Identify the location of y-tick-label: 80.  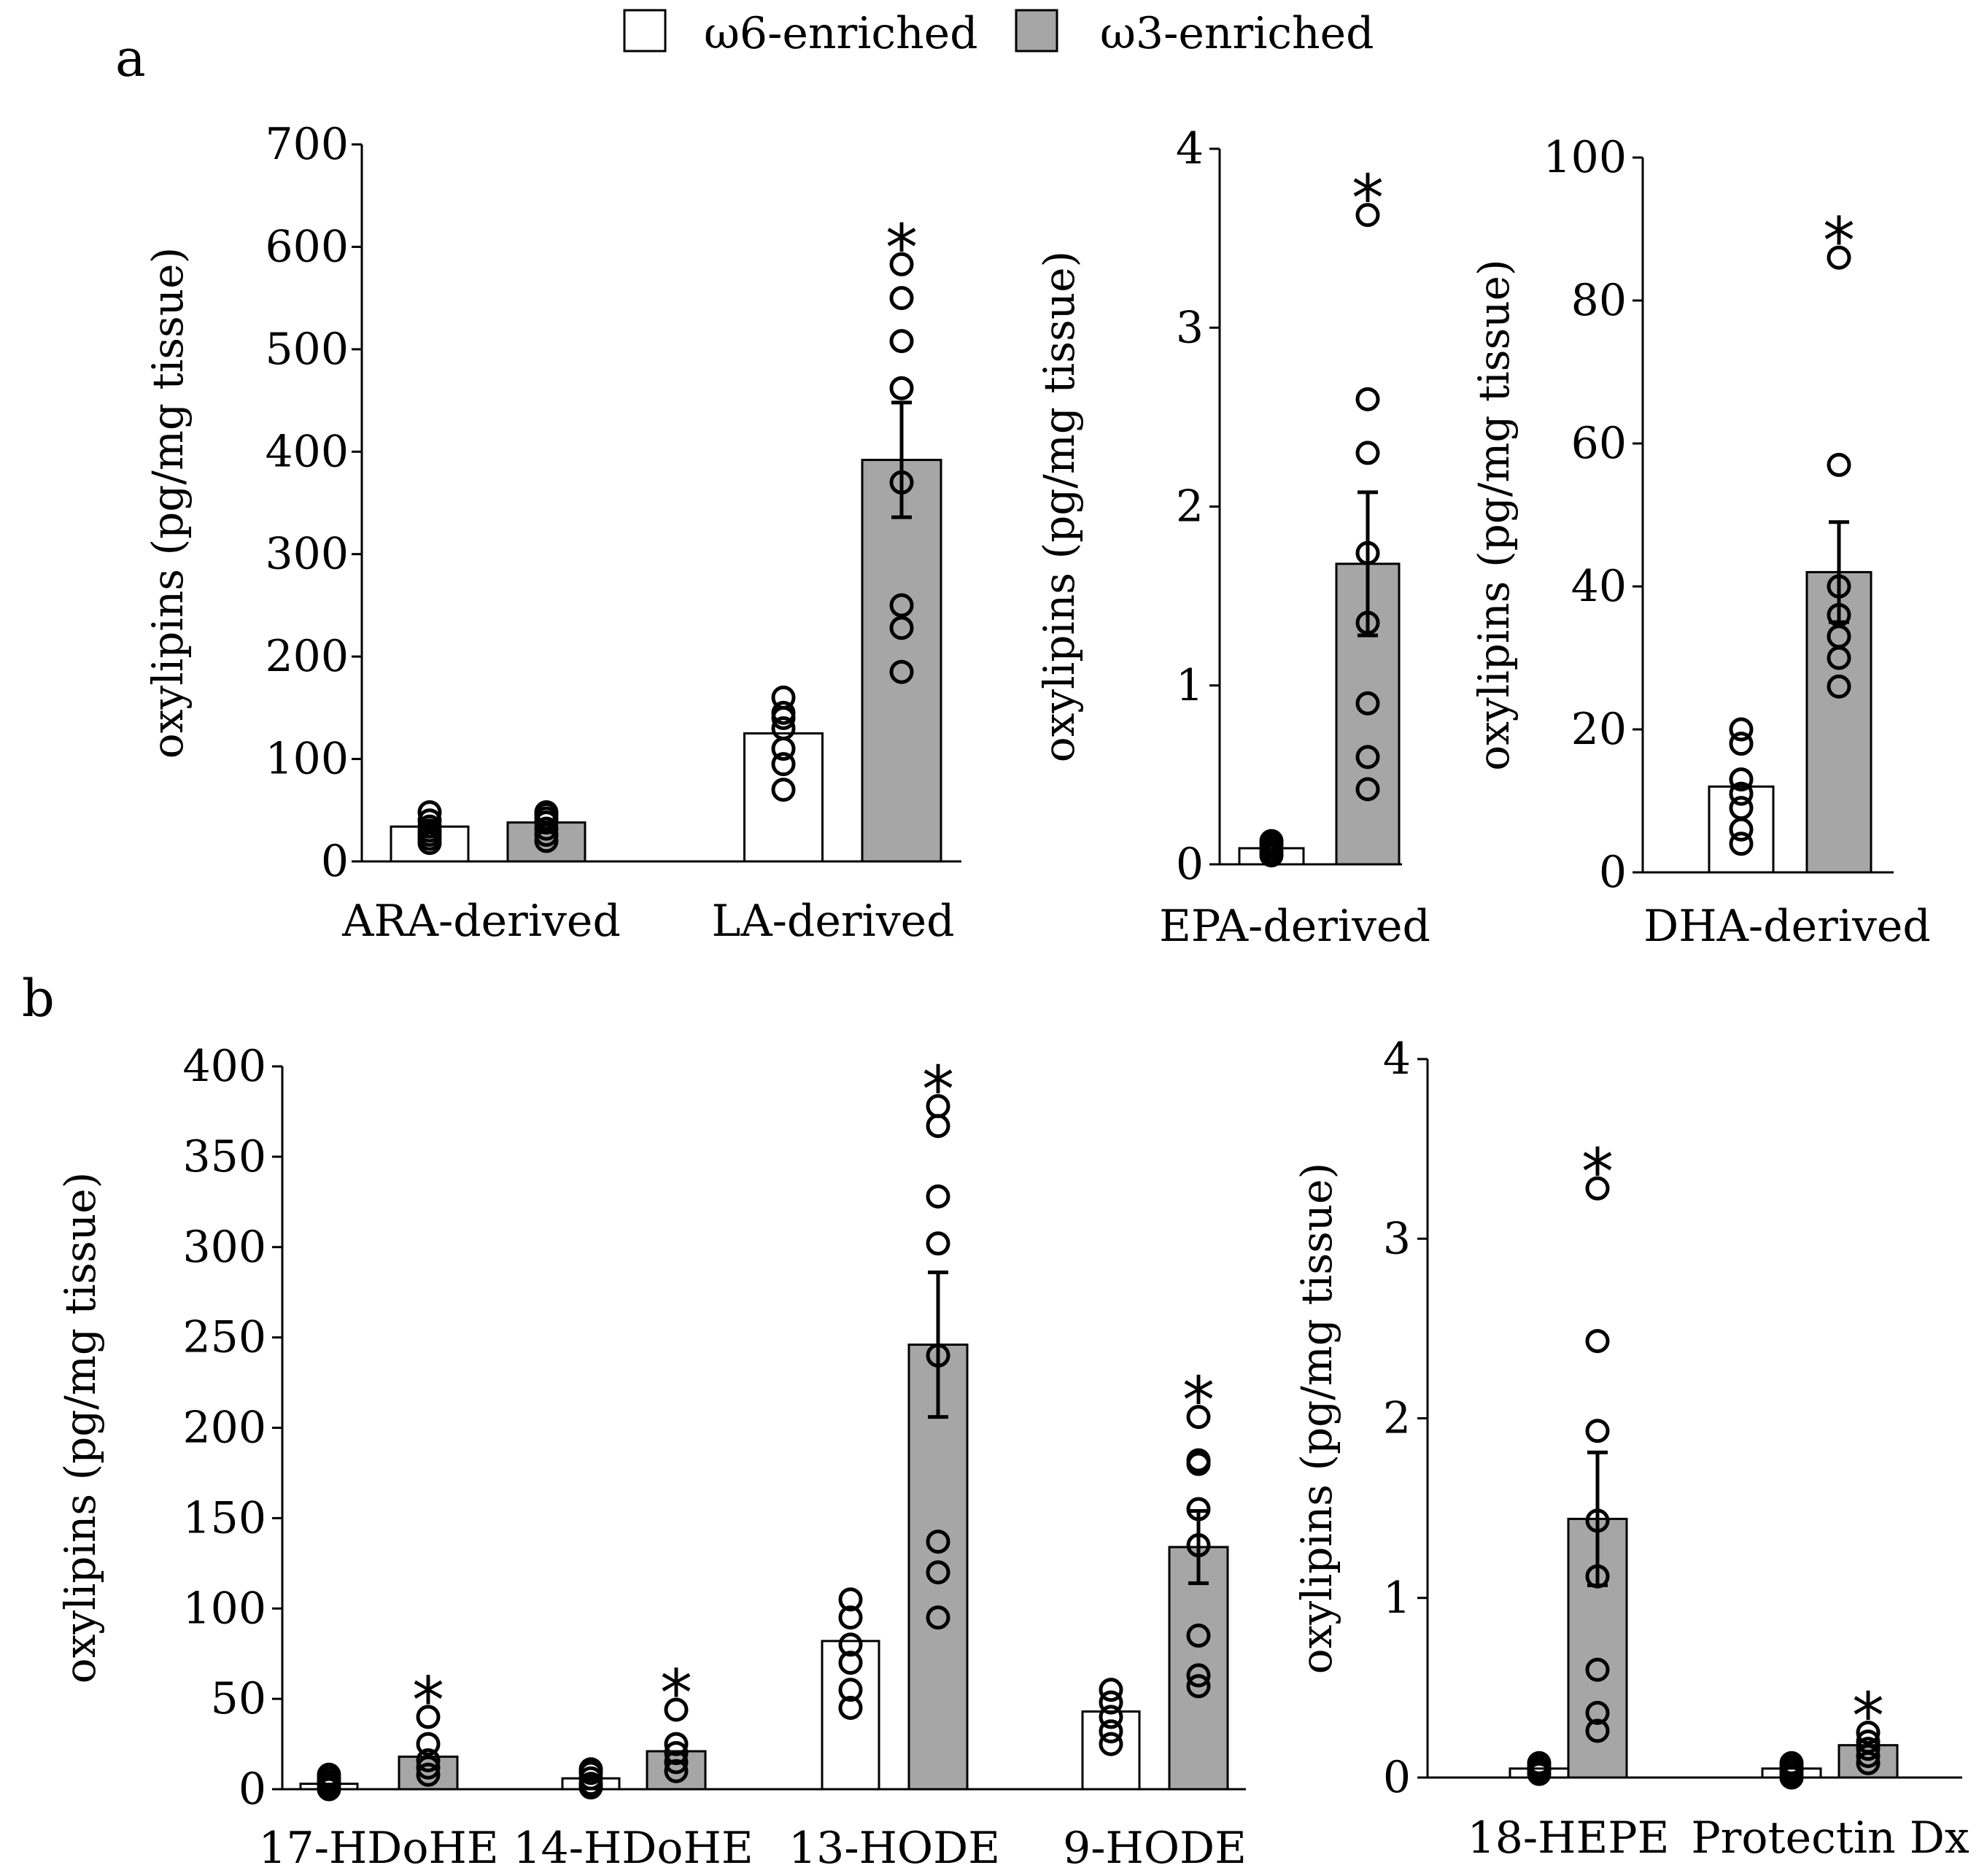
(1599, 300).